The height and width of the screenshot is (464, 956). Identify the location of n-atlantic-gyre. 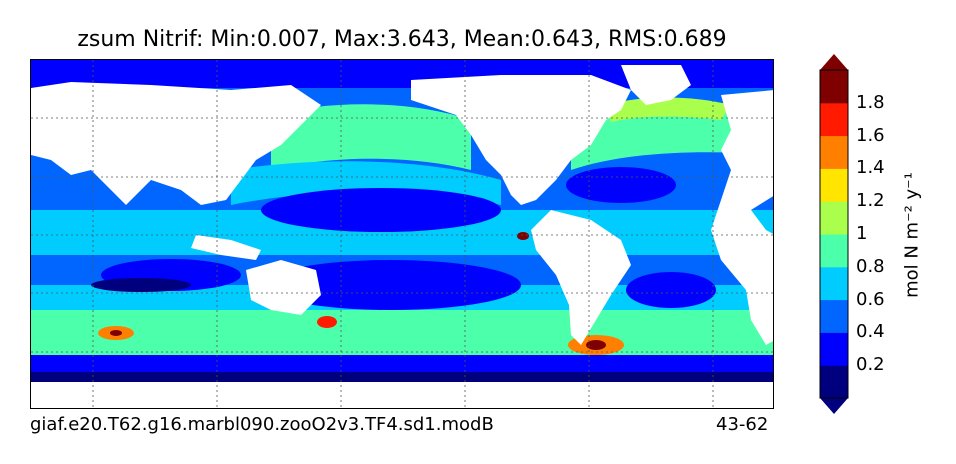
(621, 185).